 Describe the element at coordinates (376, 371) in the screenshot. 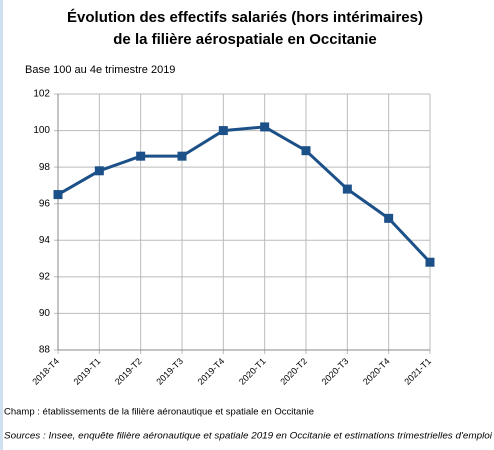

I see `x-tick-label: 2020-T4` at that location.